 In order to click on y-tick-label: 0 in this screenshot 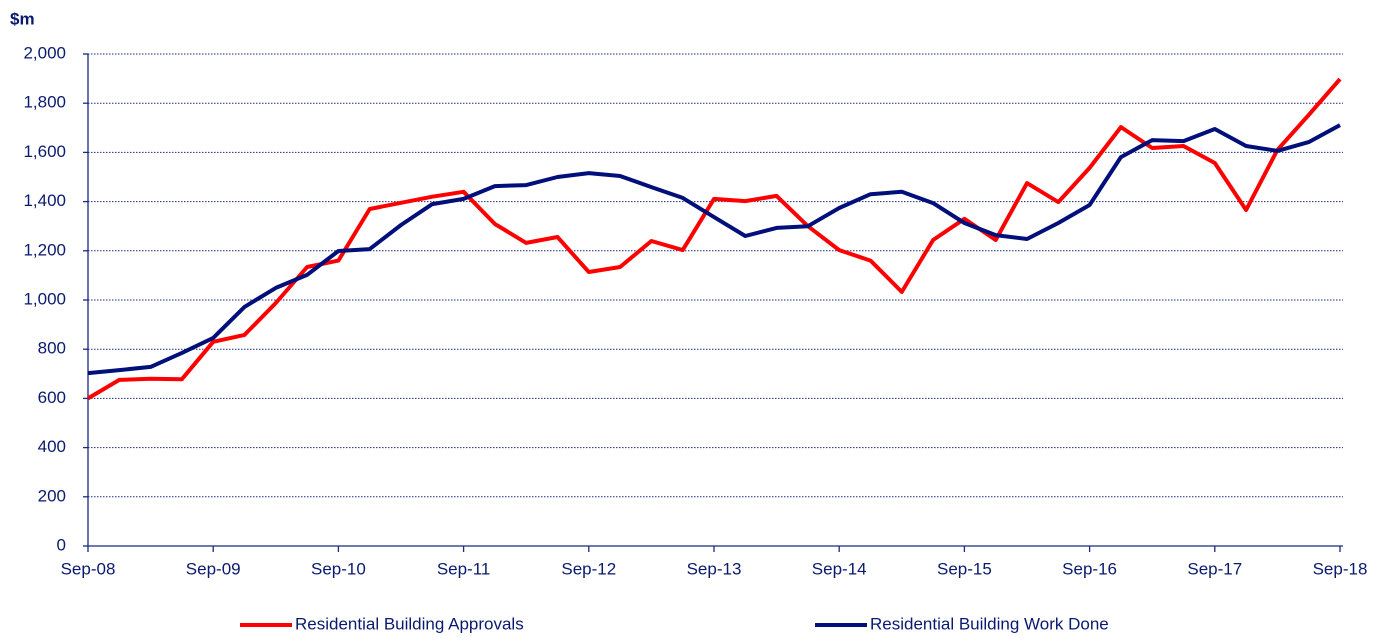, I will do `click(61, 544)`.